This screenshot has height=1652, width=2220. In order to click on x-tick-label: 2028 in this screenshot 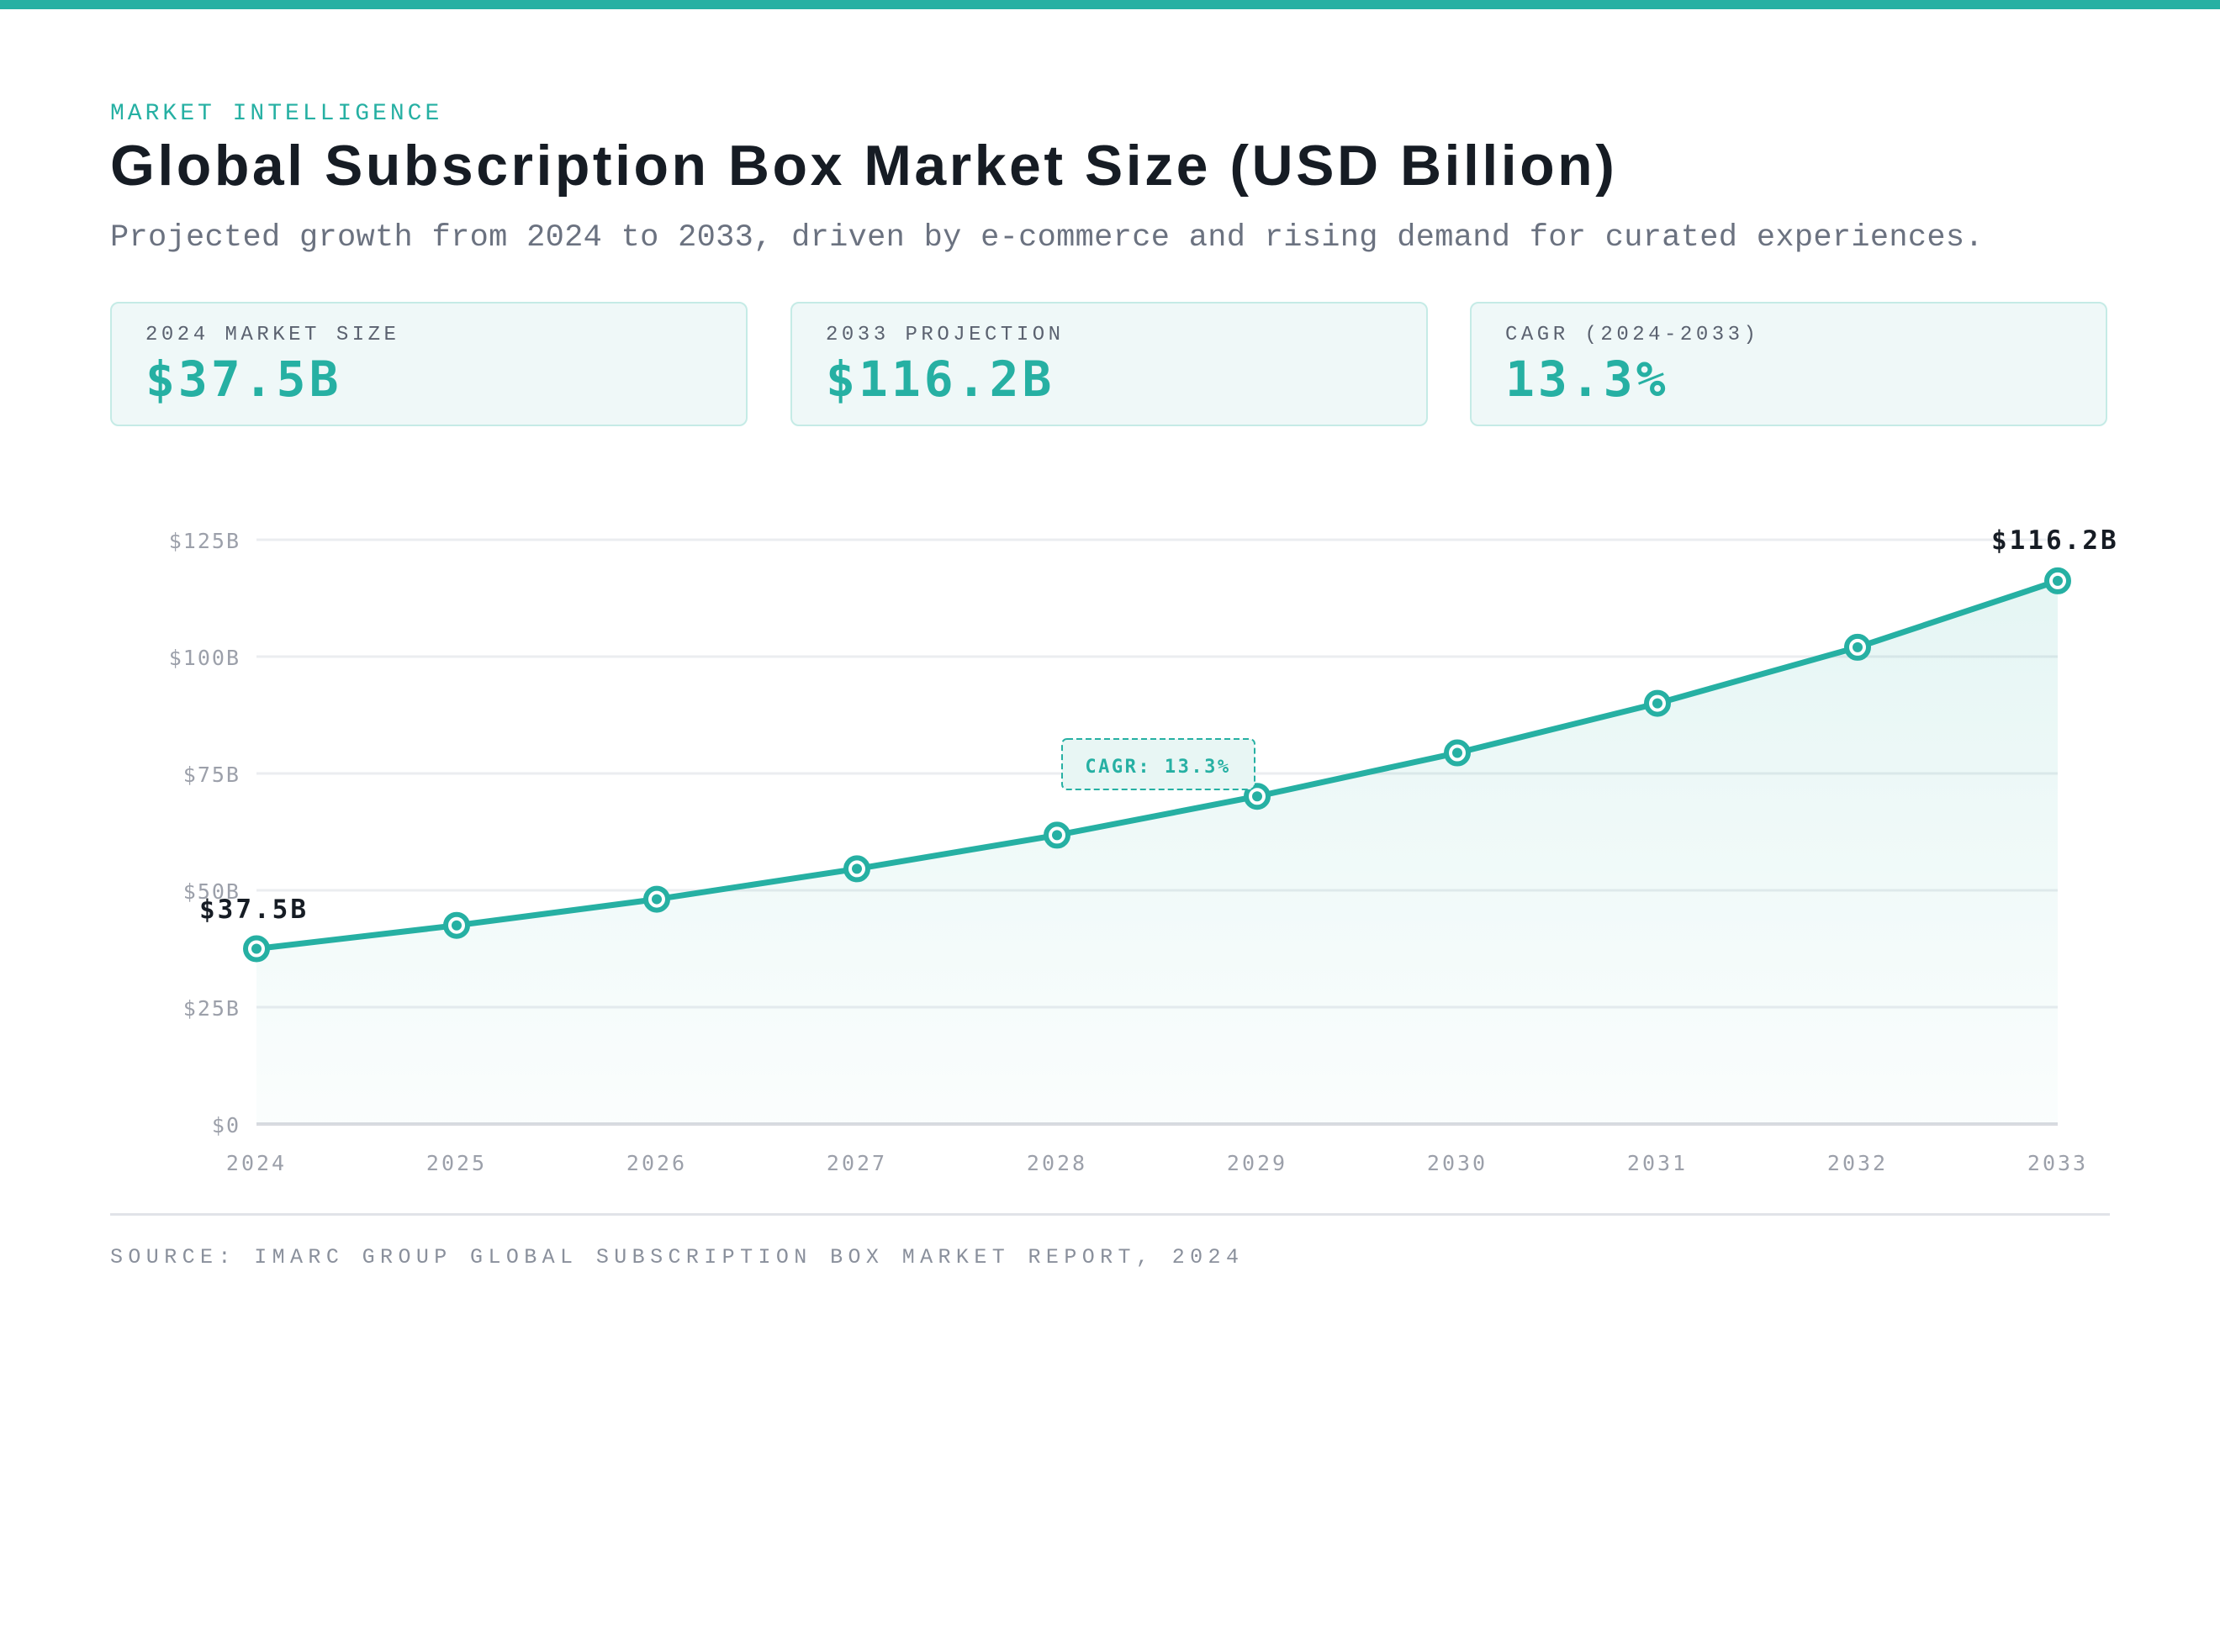, I will do `click(1057, 1163)`.